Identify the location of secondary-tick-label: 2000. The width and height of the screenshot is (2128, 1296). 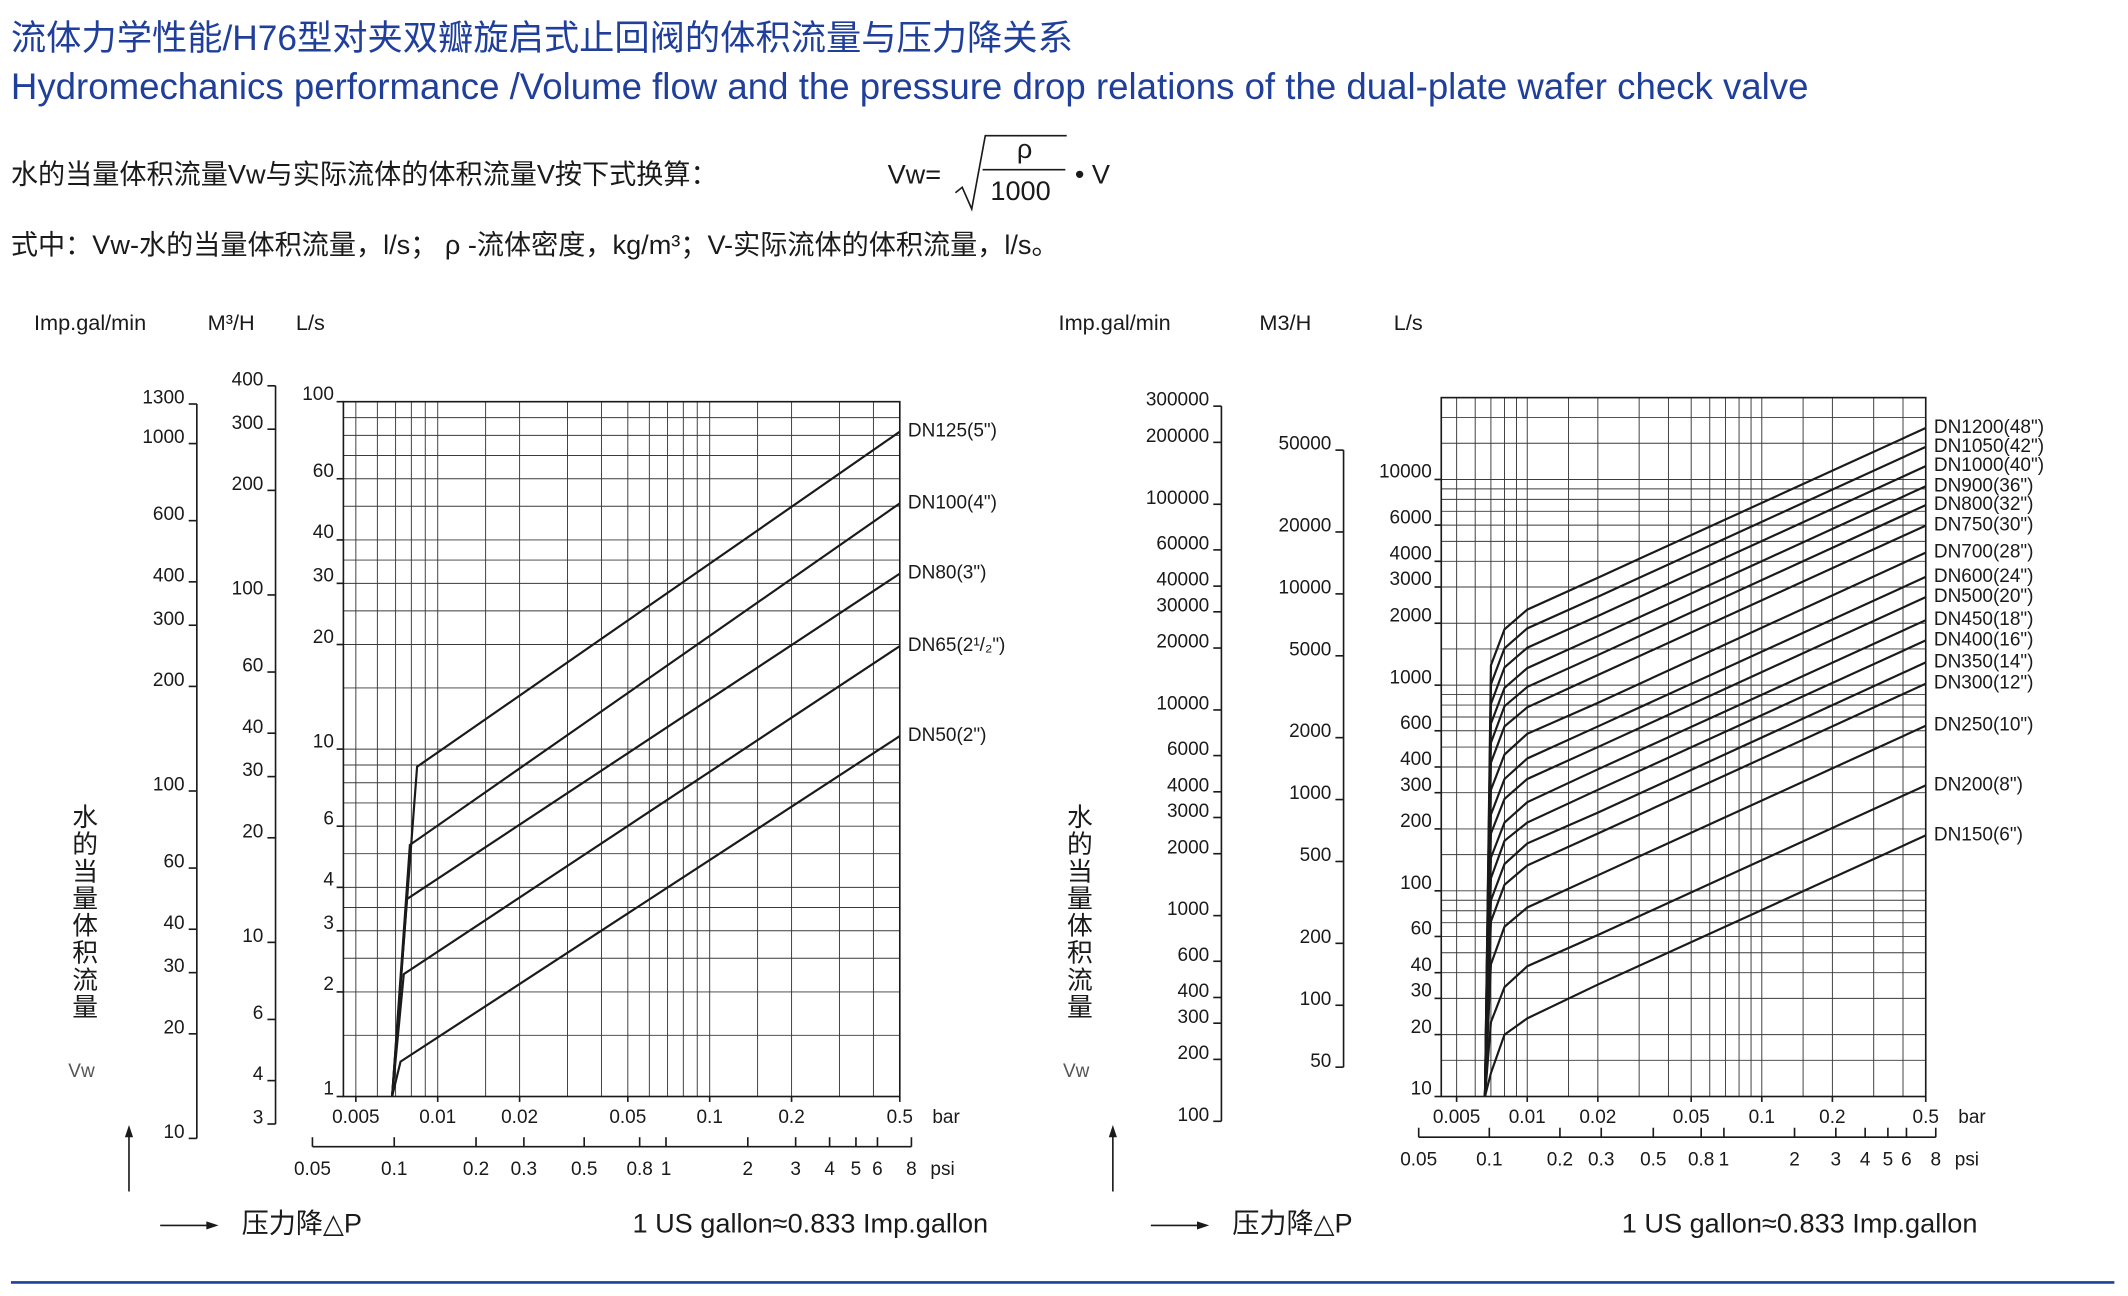
(1310, 731).